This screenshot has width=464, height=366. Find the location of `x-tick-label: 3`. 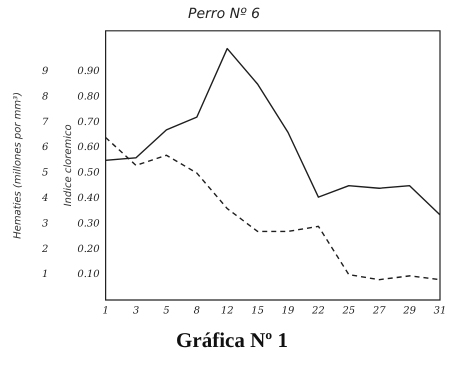

x-tick-label: 3 is located at coordinates (136, 311).